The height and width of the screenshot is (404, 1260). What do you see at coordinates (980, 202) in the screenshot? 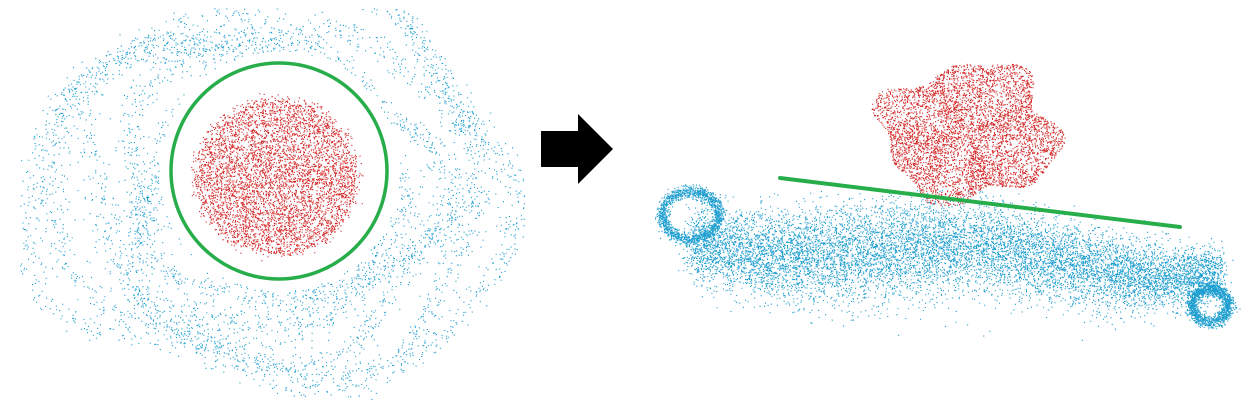
I see `linear-decision-boundary` at bounding box center [980, 202].